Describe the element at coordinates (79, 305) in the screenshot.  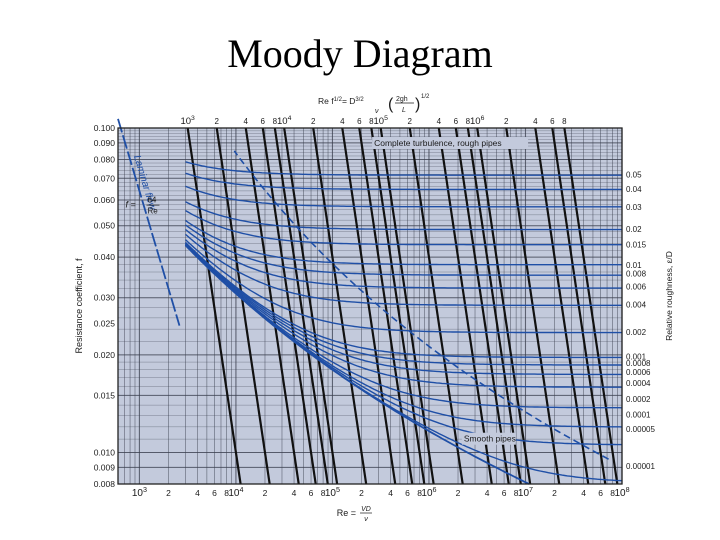
I see `y-axis-label: Resistance coefficient, f` at that location.